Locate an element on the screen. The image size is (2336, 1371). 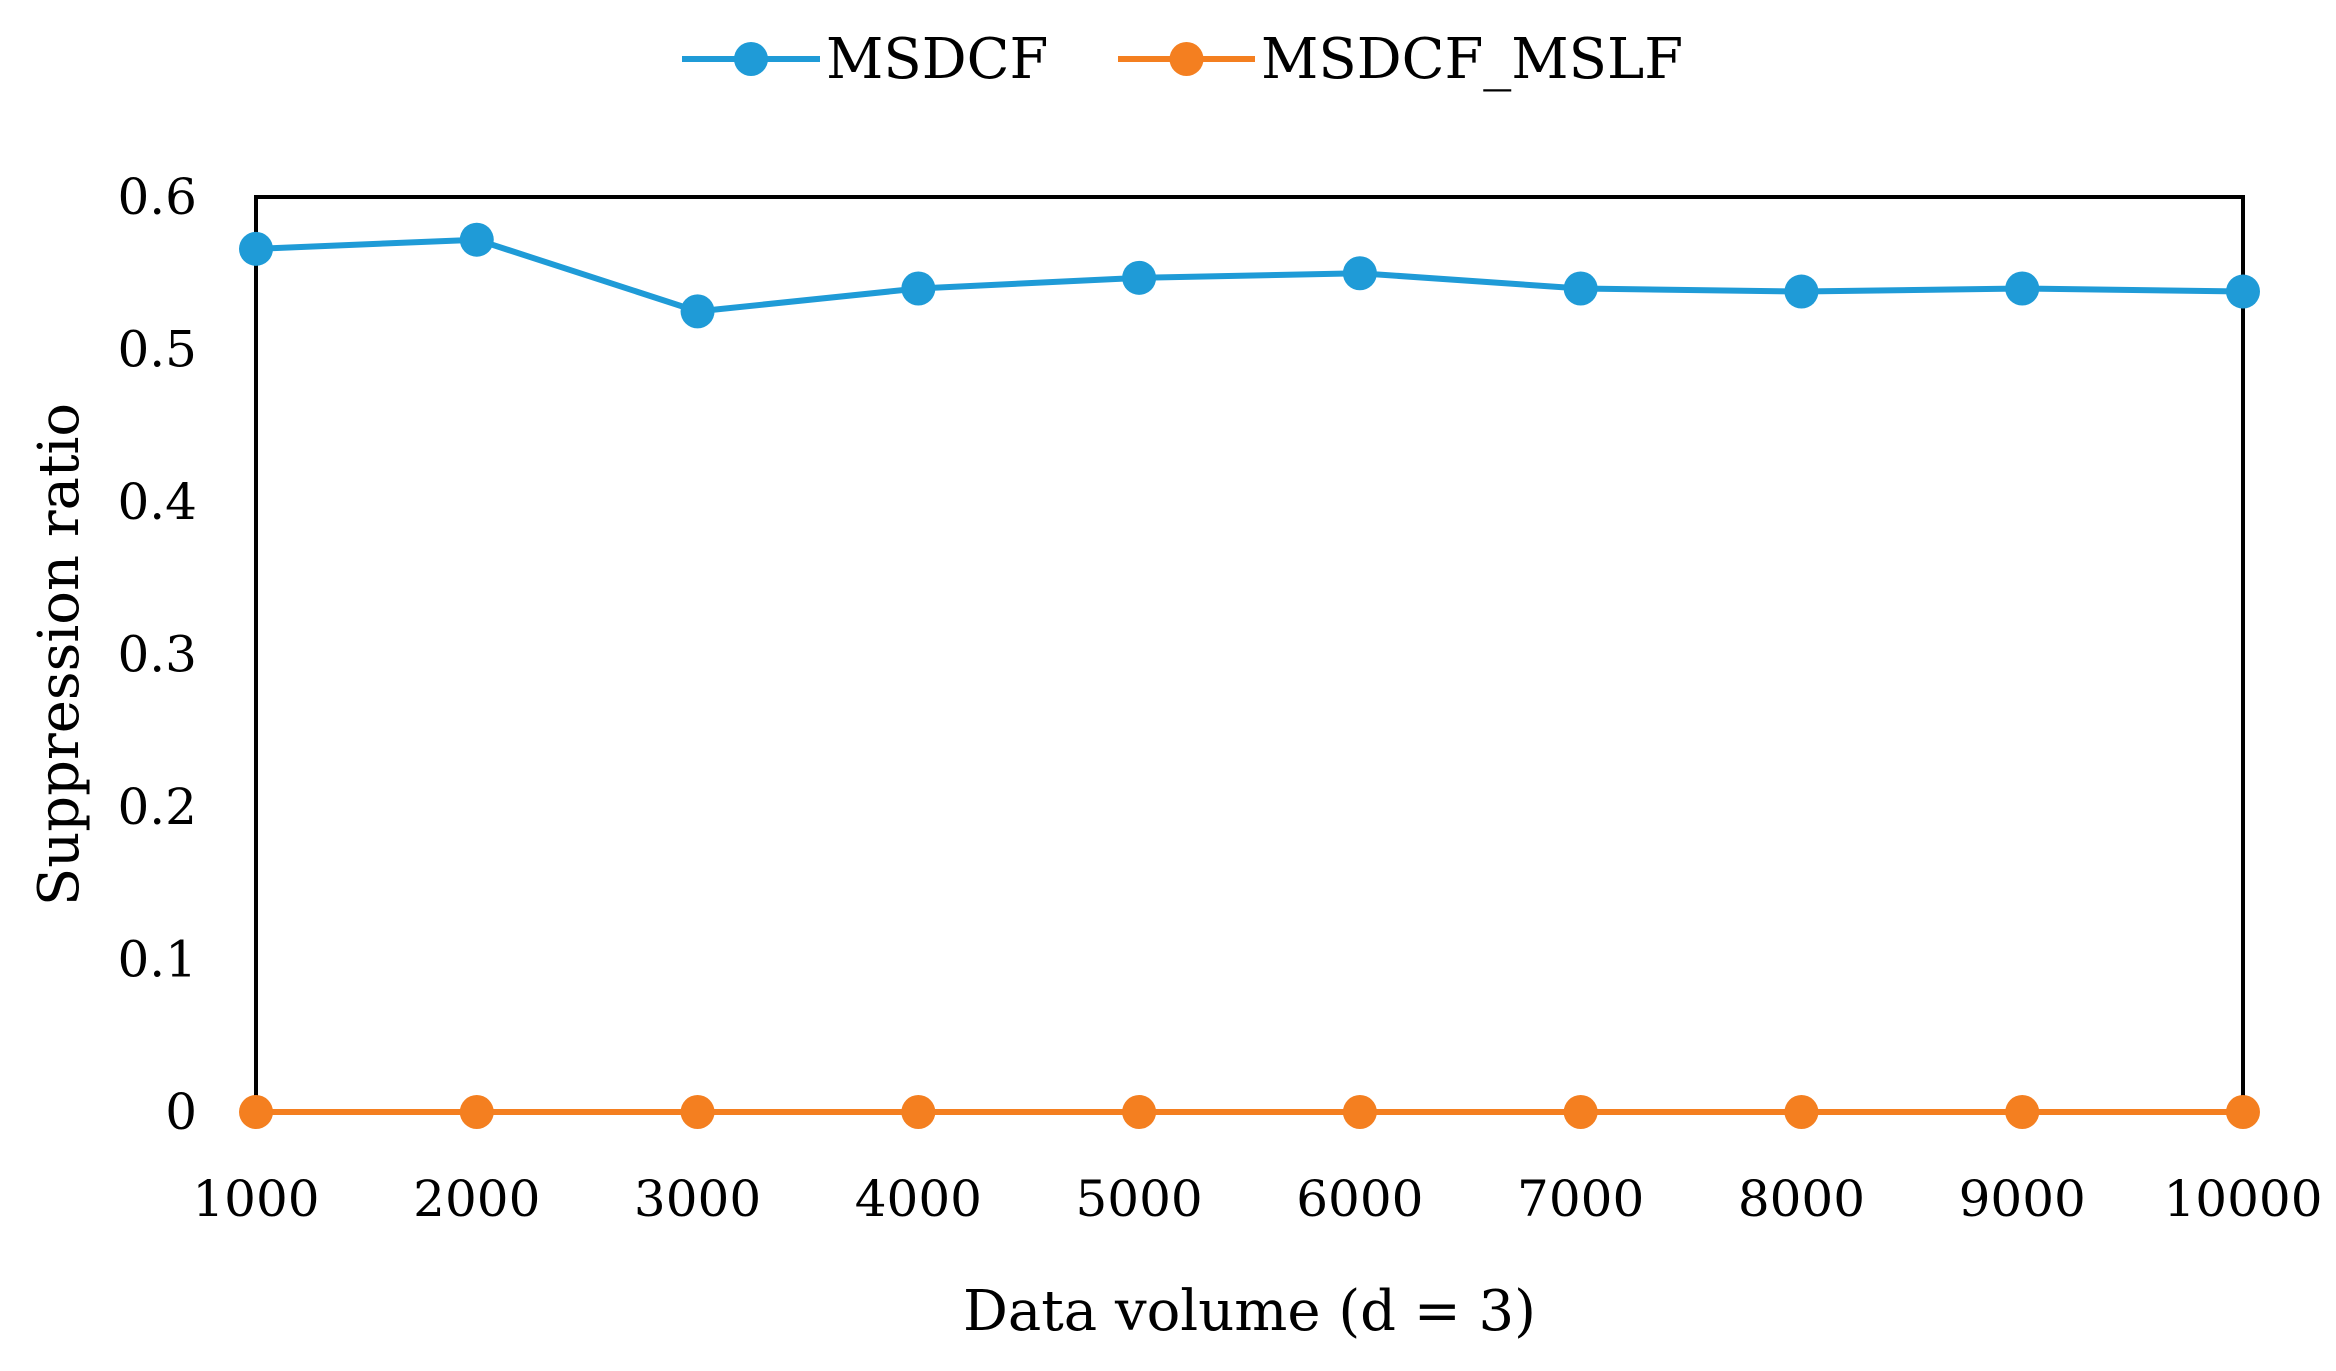
y-tick-label: 0.3 is located at coordinates (157, 655).